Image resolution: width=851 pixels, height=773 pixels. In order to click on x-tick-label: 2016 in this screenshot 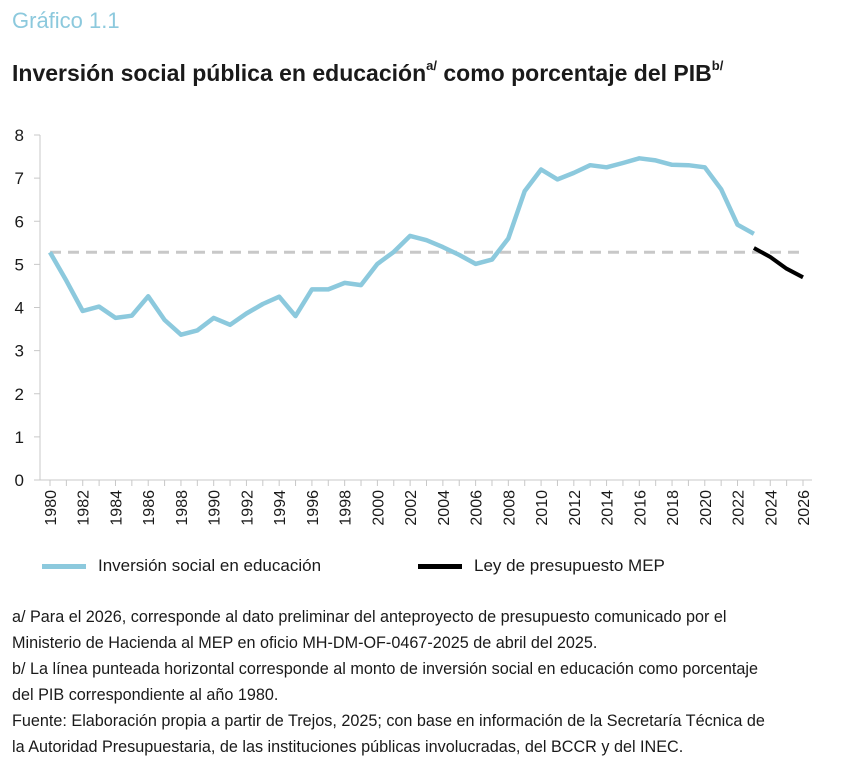, I will do `click(640, 508)`.